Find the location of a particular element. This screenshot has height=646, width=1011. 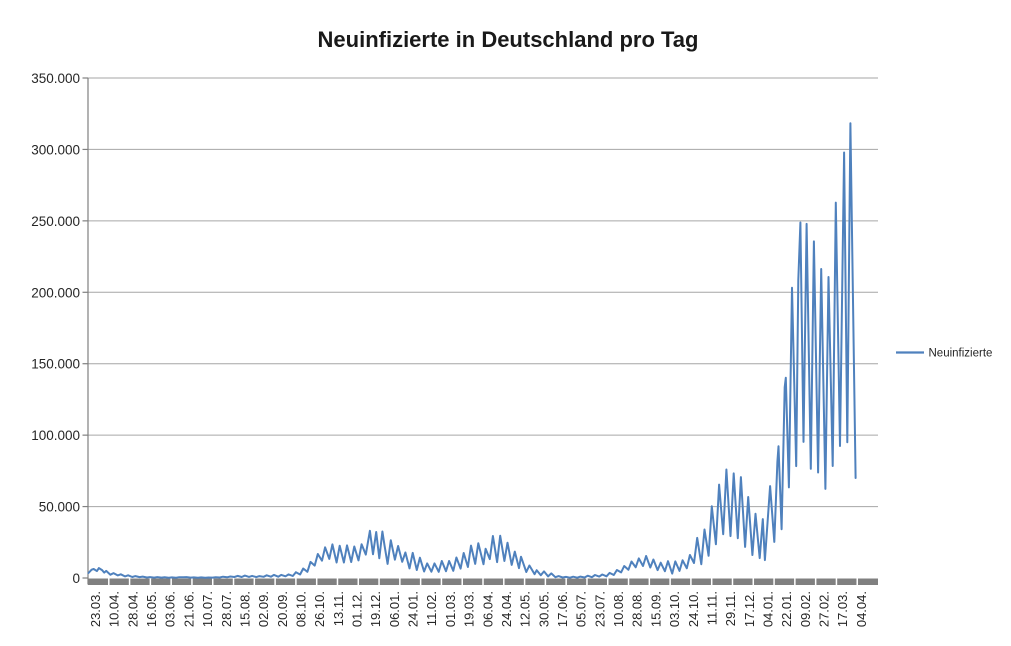

x-tick-label: 30.05. is located at coordinates (543, 609).